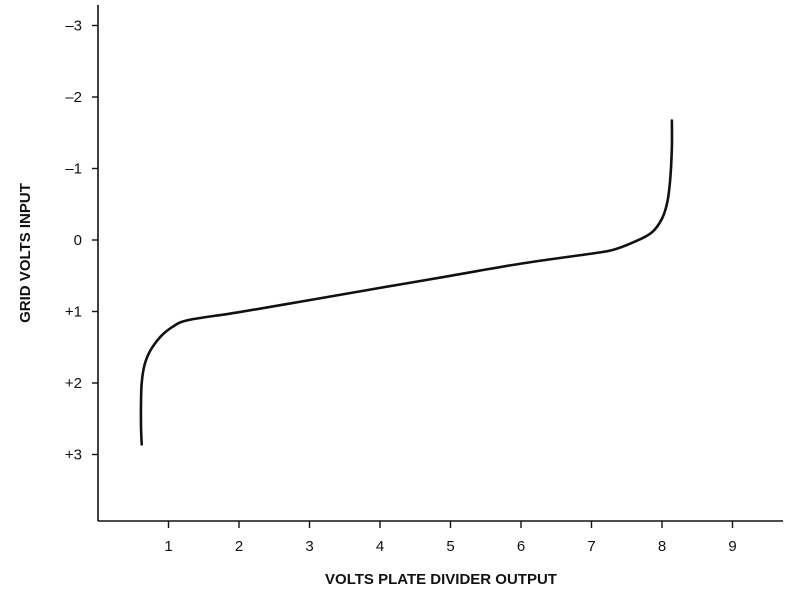 Image resolution: width=787 pixels, height=589 pixels. What do you see at coordinates (78, 240) in the screenshot?
I see `y-tick-label: 0` at bounding box center [78, 240].